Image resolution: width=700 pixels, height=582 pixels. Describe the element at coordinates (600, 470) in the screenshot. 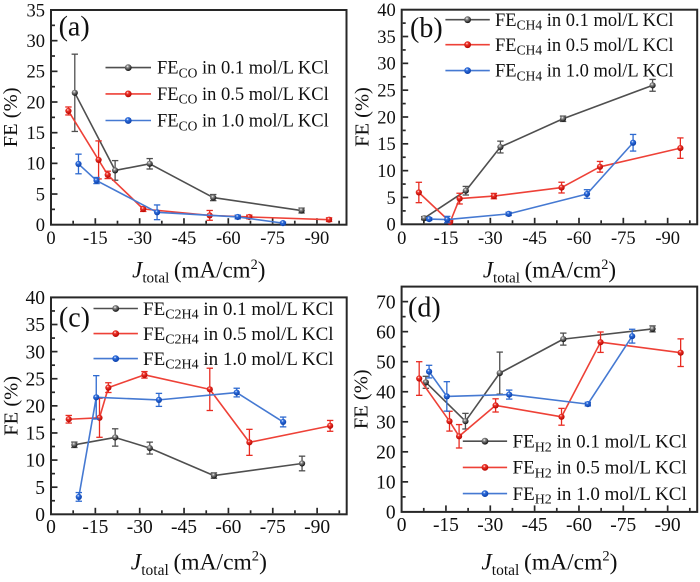

I see `svg-text: FEH2 in 0.5 mol/L KCl` at that location.